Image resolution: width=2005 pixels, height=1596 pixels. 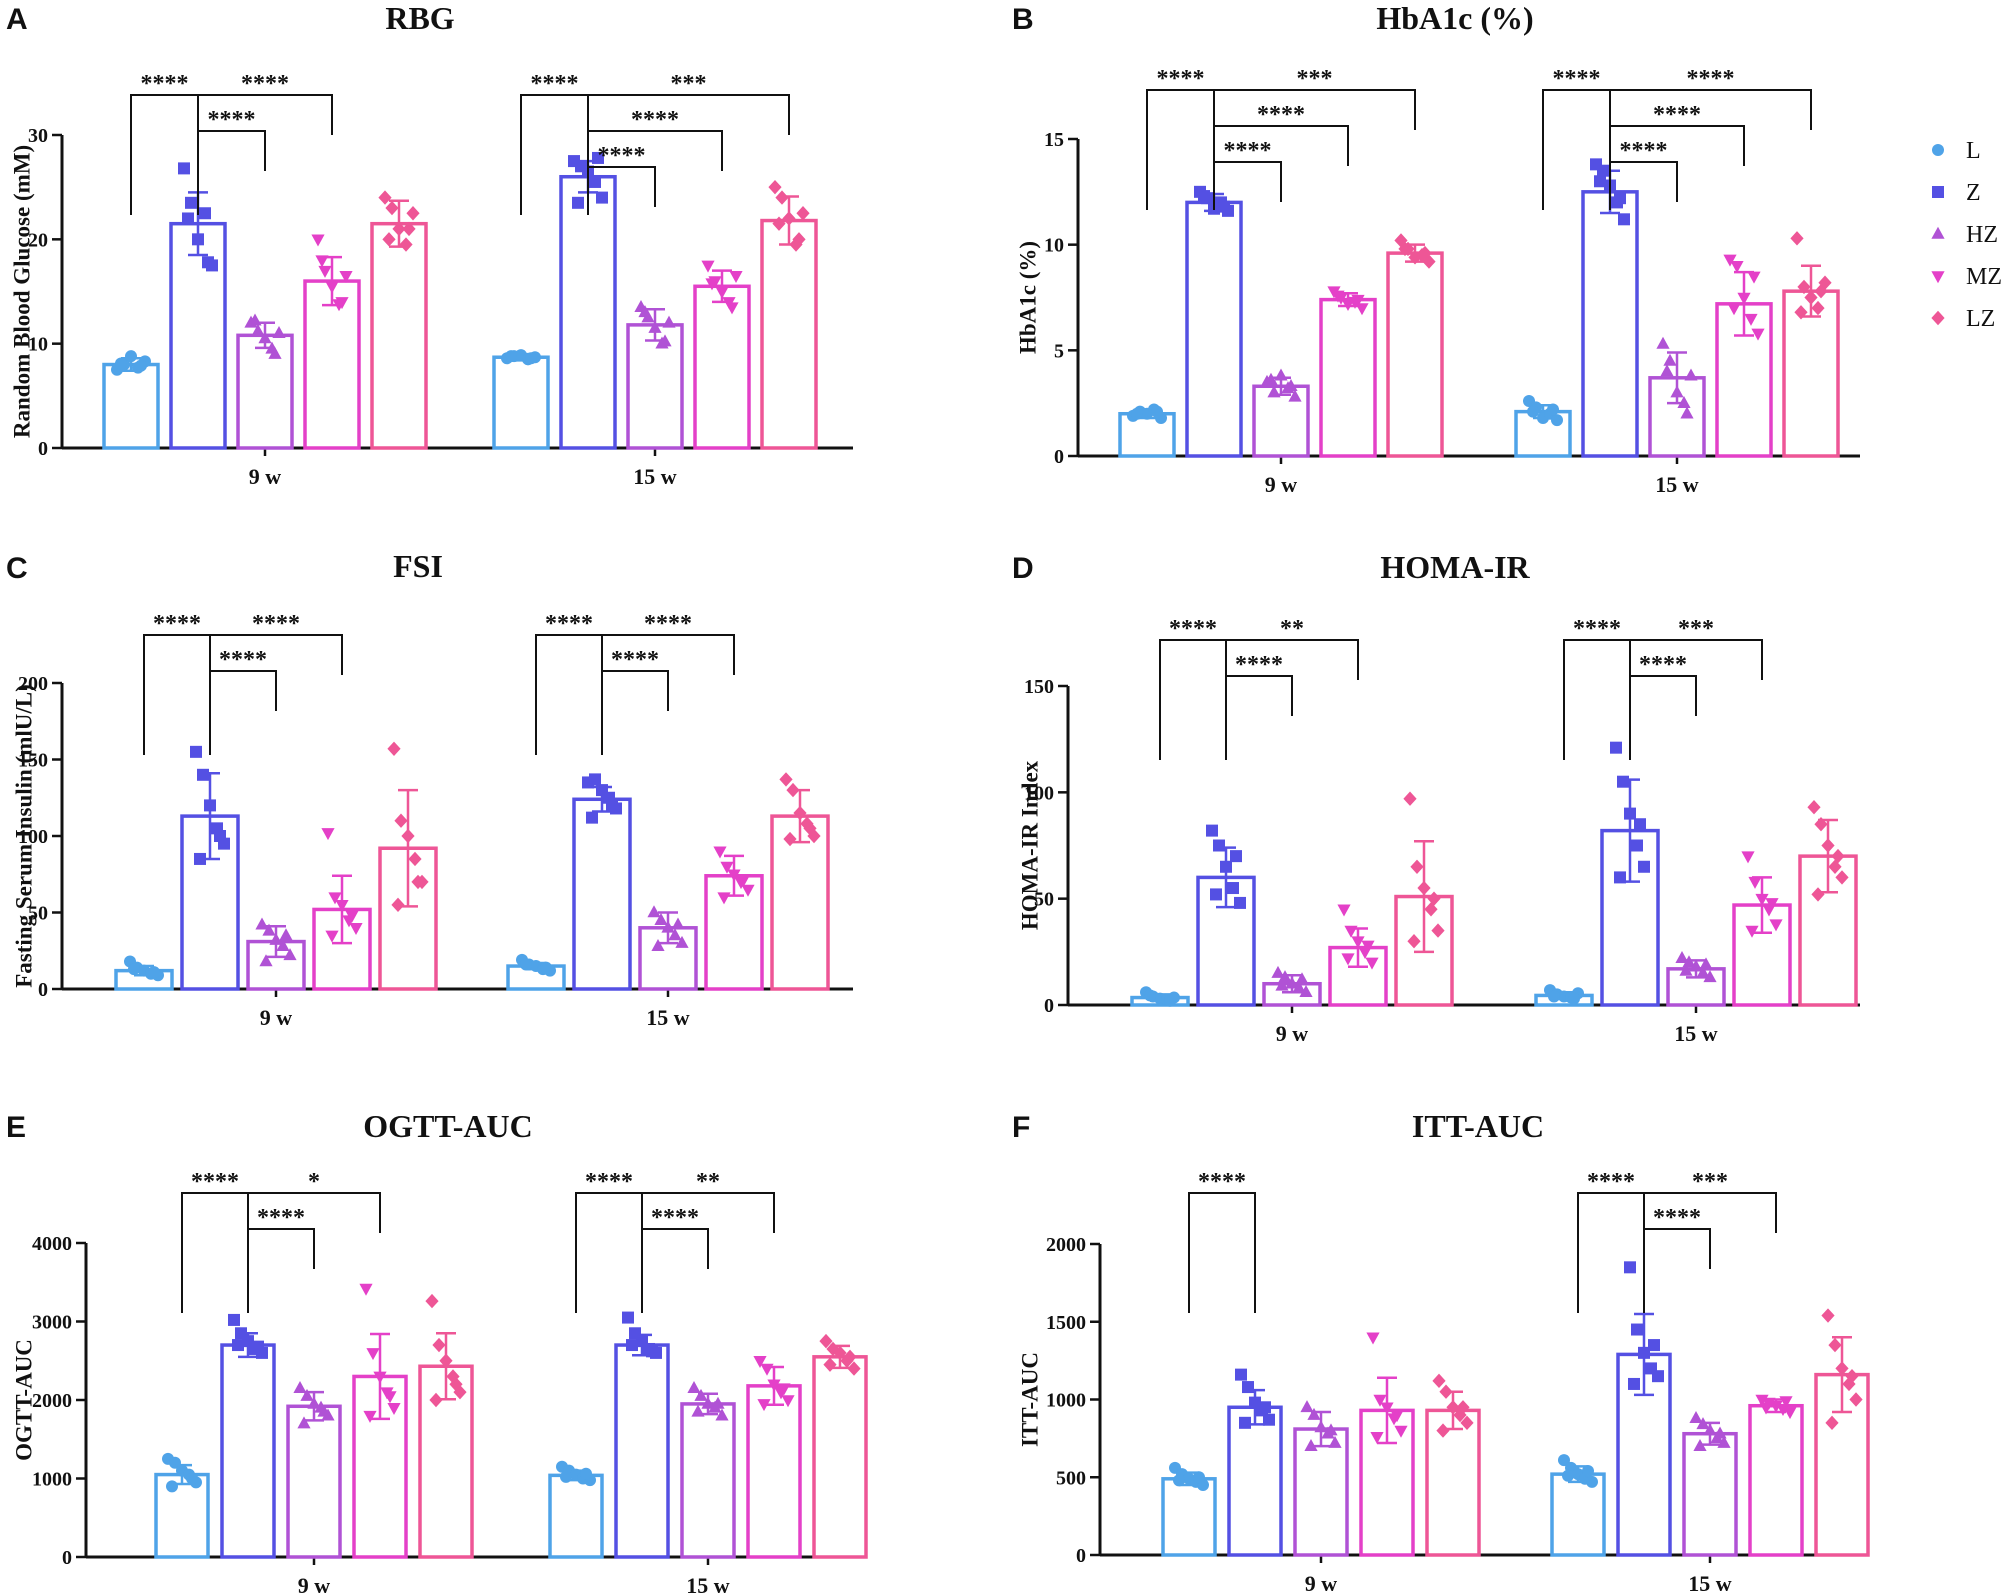 What do you see at coordinates (1321, 1492) in the screenshot?
I see `bar-hz` at bounding box center [1321, 1492].